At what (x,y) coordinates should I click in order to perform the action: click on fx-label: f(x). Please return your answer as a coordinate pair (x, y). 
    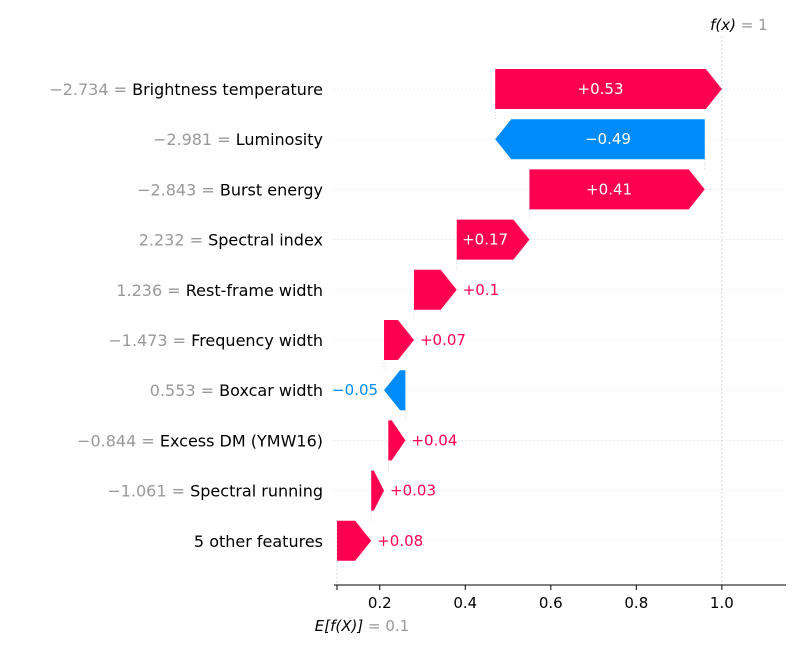
    Looking at the image, I should click on (723, 25).